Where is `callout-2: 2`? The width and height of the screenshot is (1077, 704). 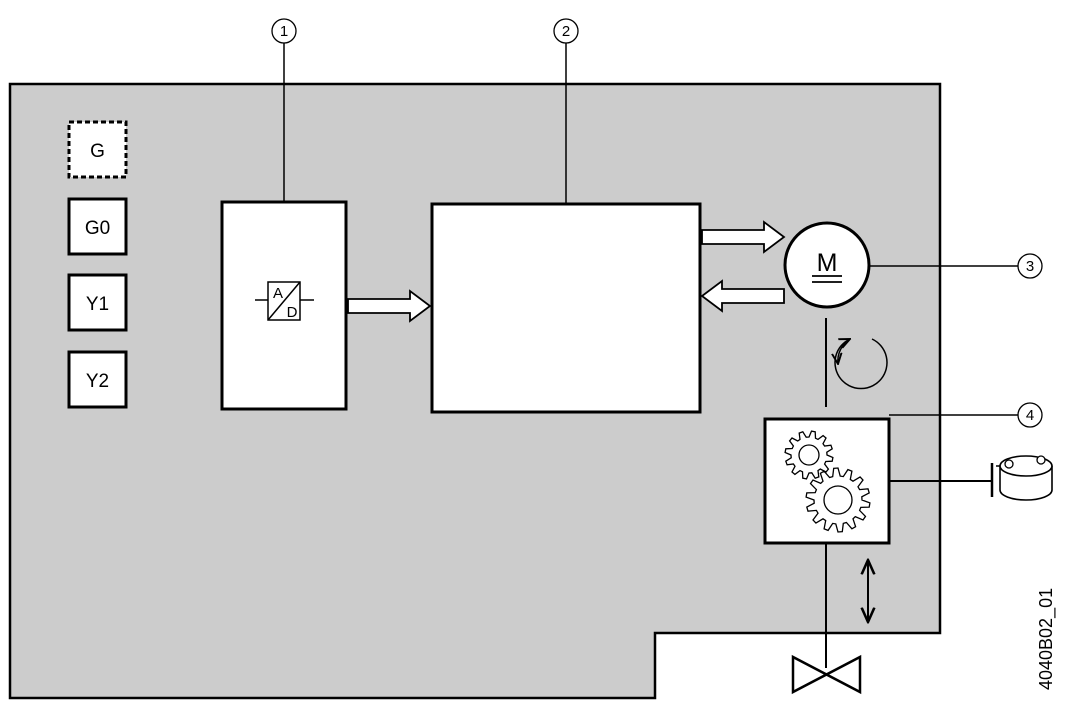
callout-2: 2 is located at coordinates (566, 111).